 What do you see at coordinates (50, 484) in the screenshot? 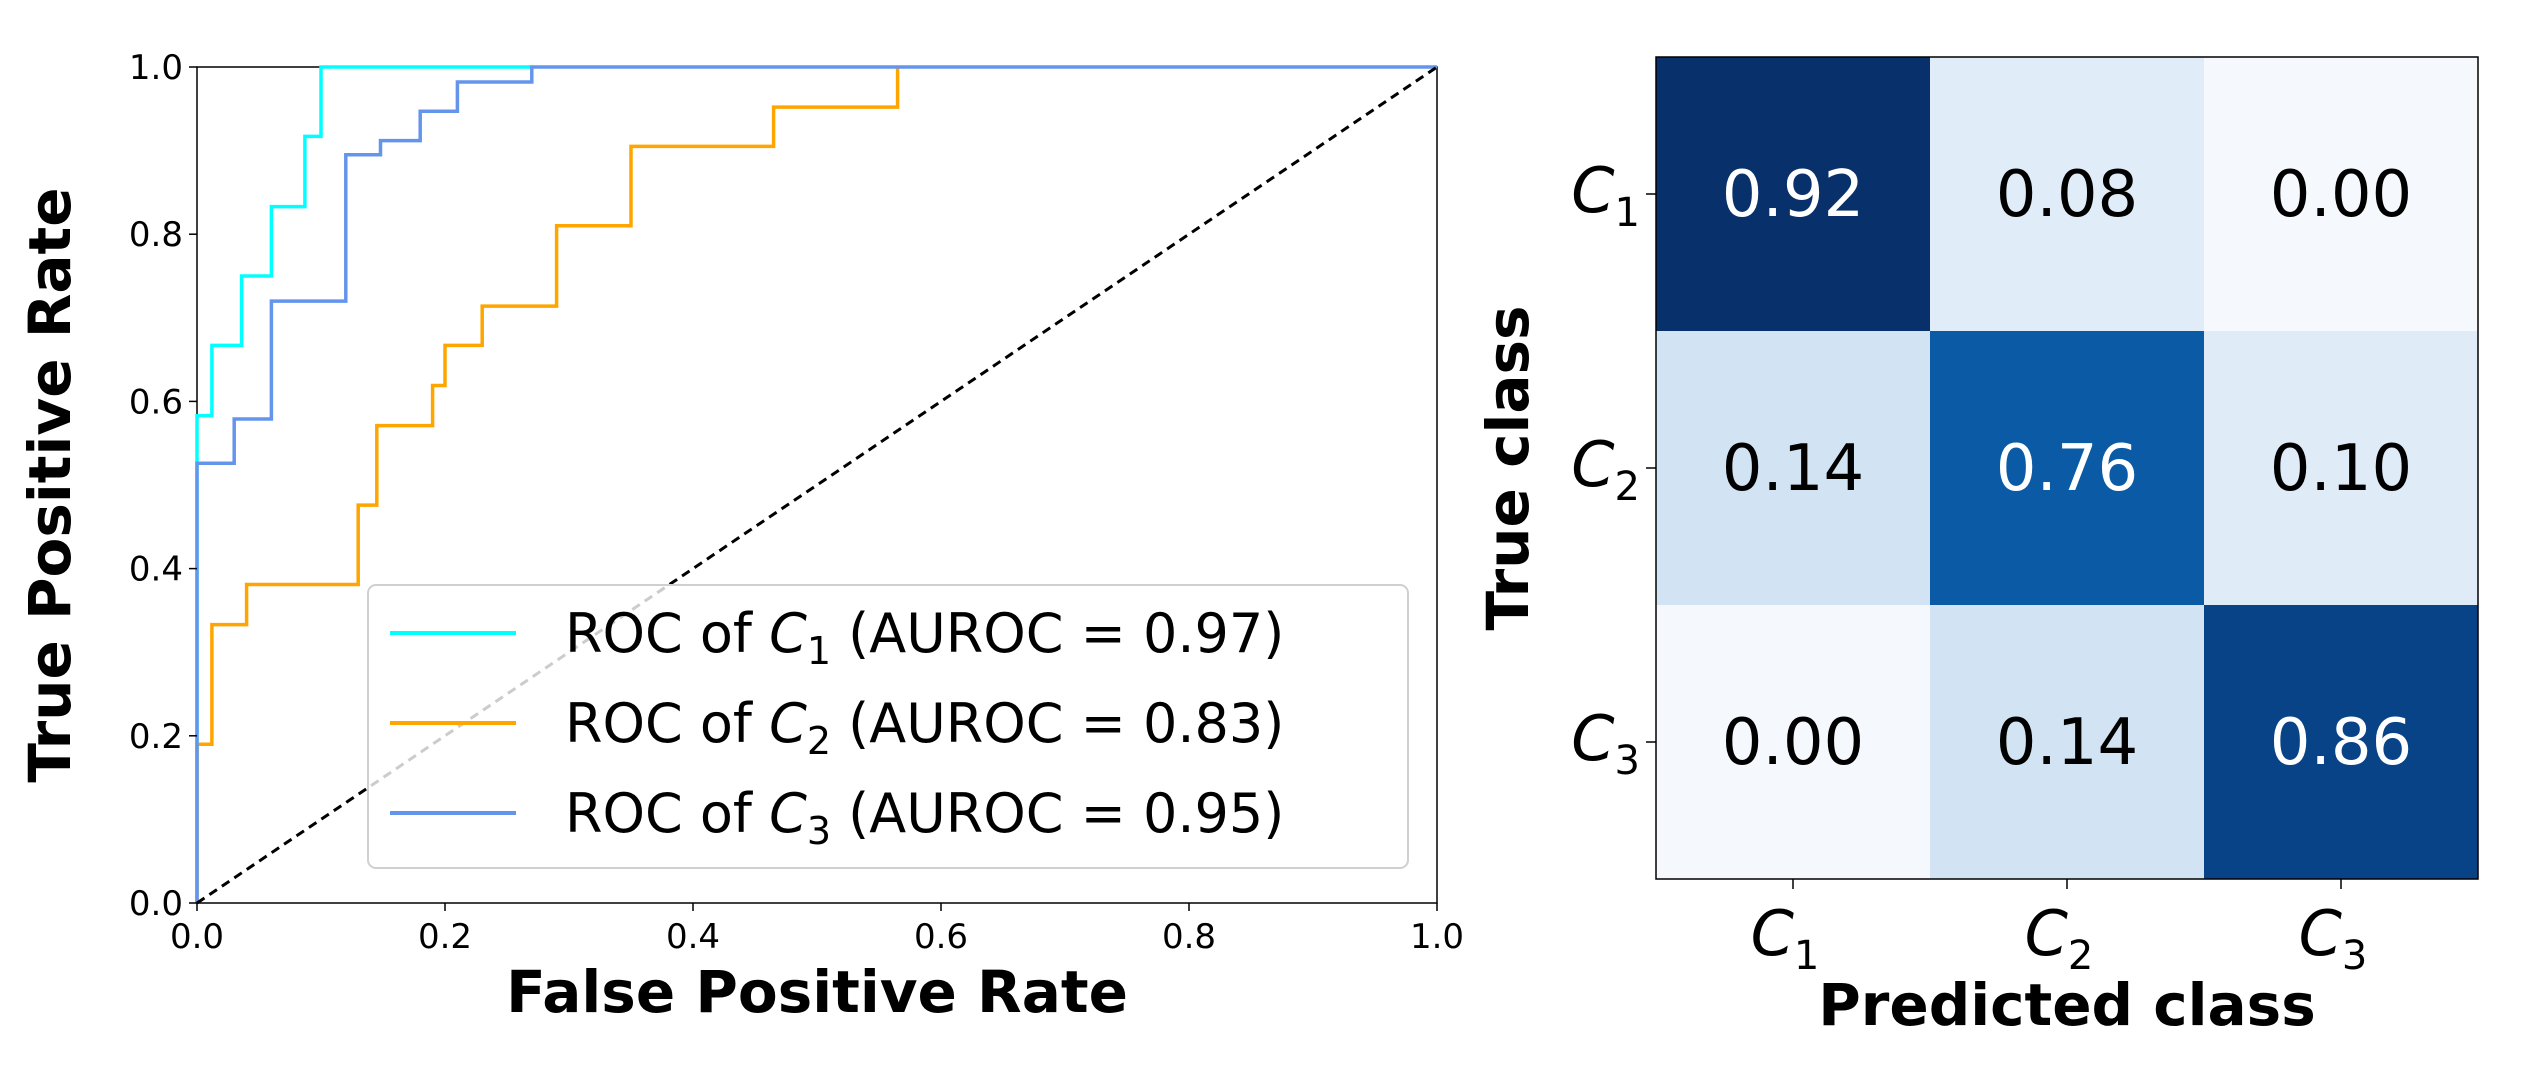
I see `roc-y-axis-title: True Positive Rate` at bounding box center [50, 484].